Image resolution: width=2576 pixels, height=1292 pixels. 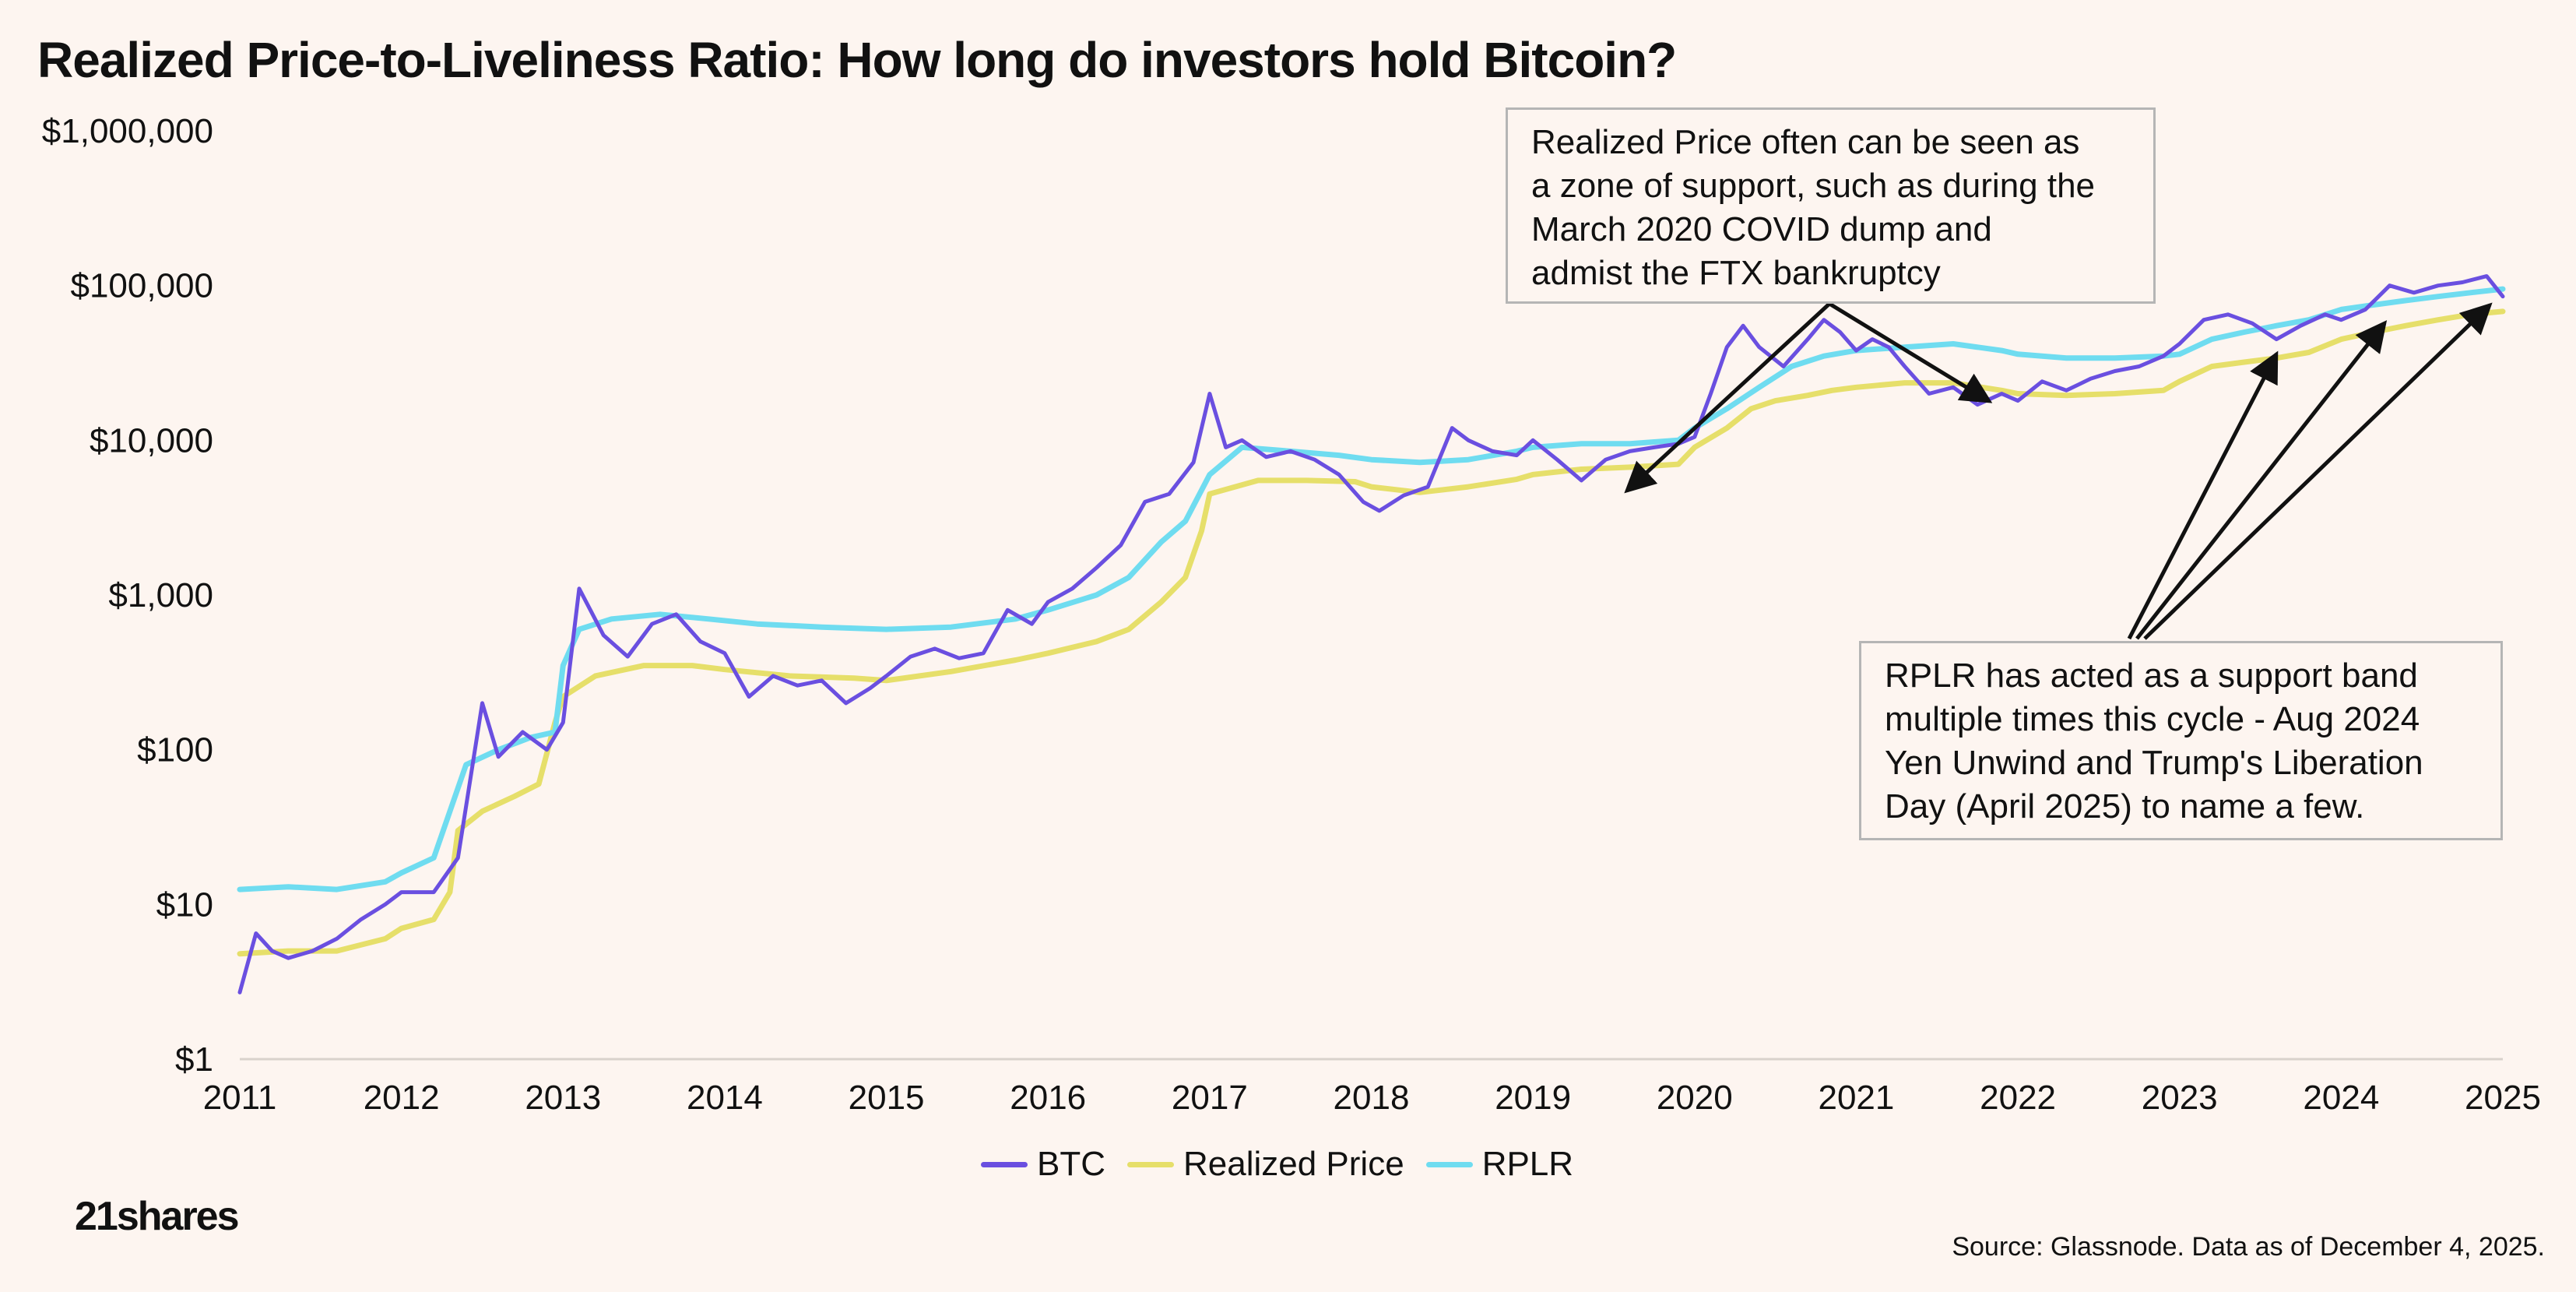 I want to click on annotation-line: March 2020 COVID dump and, so click(x=1762, y=229).